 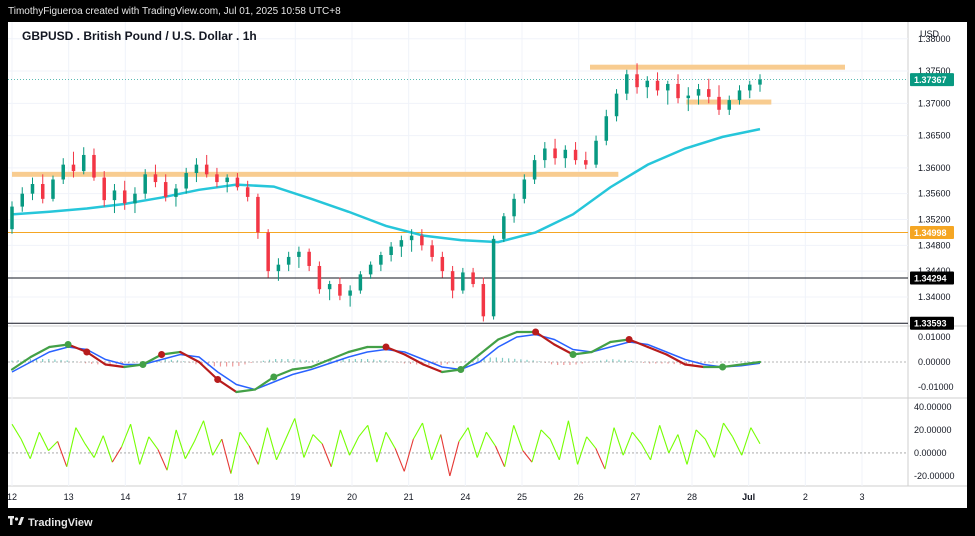 I want to click on time-tick-label: 24, so click(x=465, y=497).